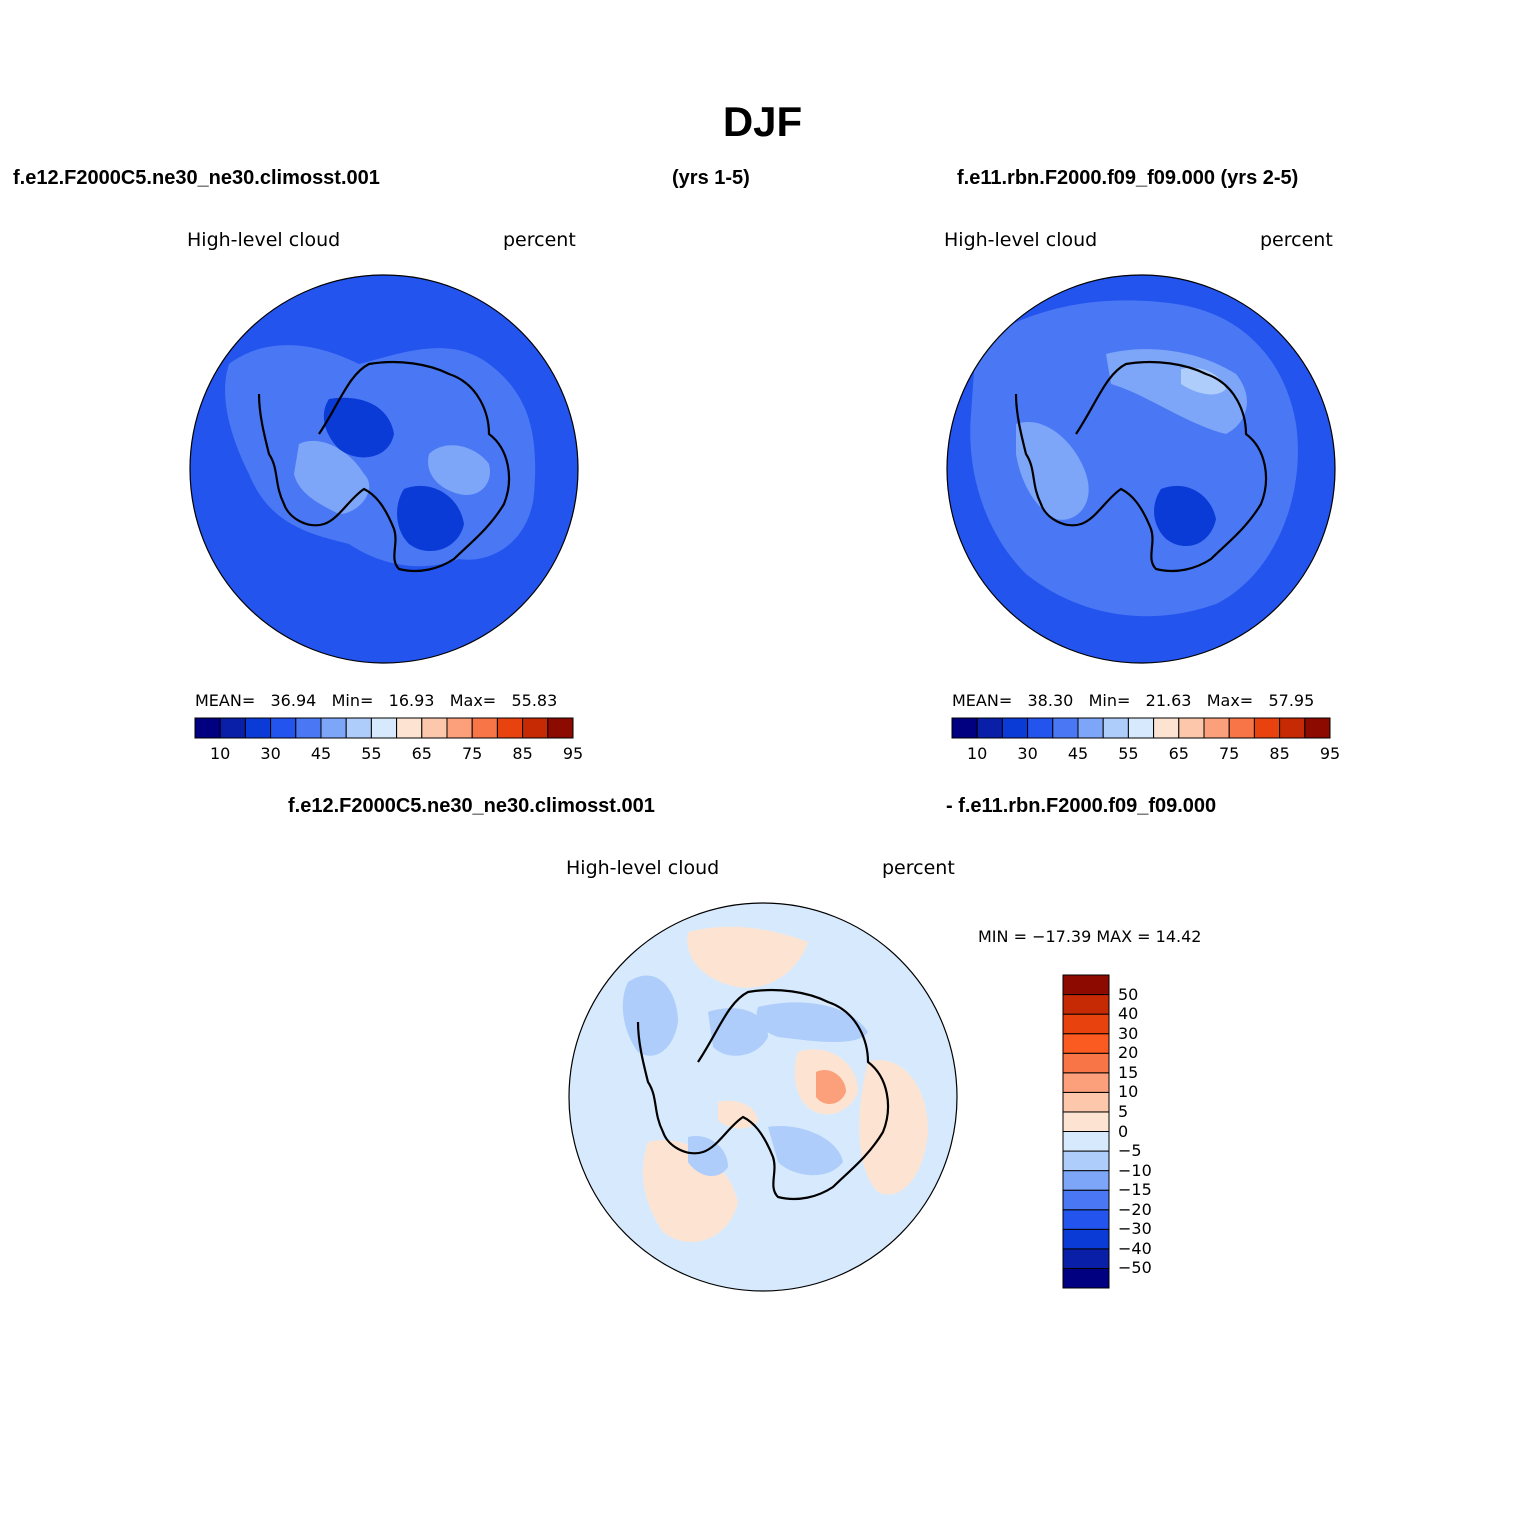 The height and width of the screenshot is (1525, 1525). What do you see at coordinates (762, 121) in the screenshot?
I see `figure-title: DJF` at bounding box center [762, 121].